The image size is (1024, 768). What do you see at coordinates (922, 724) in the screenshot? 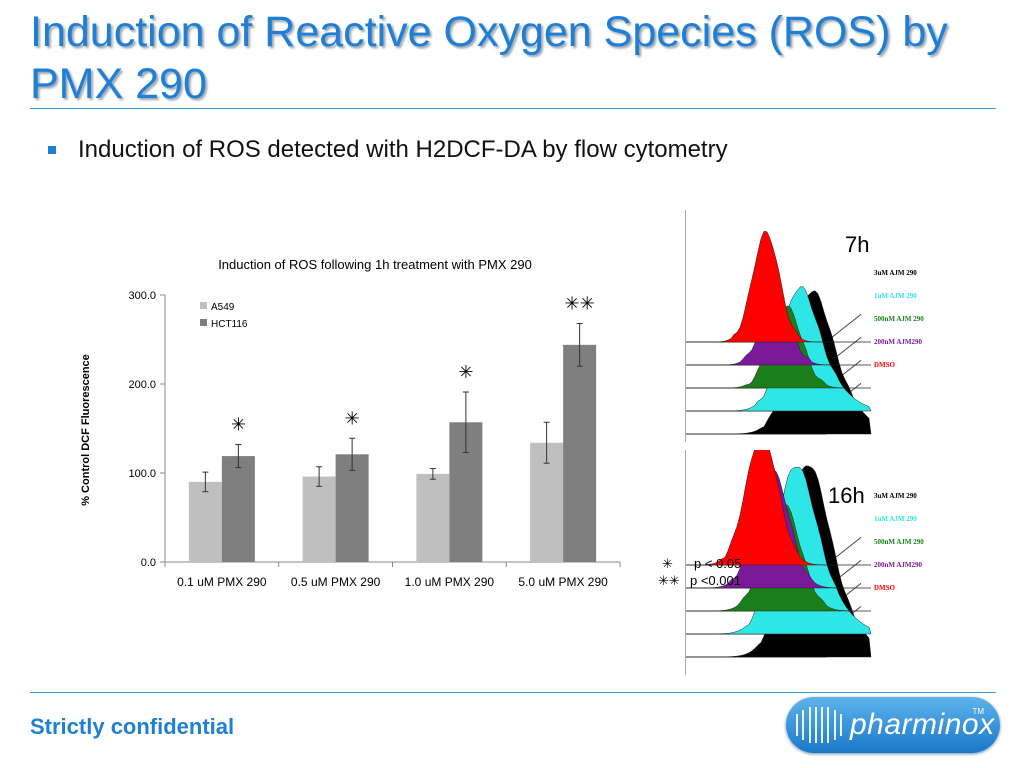
I see `logo-text: pharminox` at bounding box center [922, 724].